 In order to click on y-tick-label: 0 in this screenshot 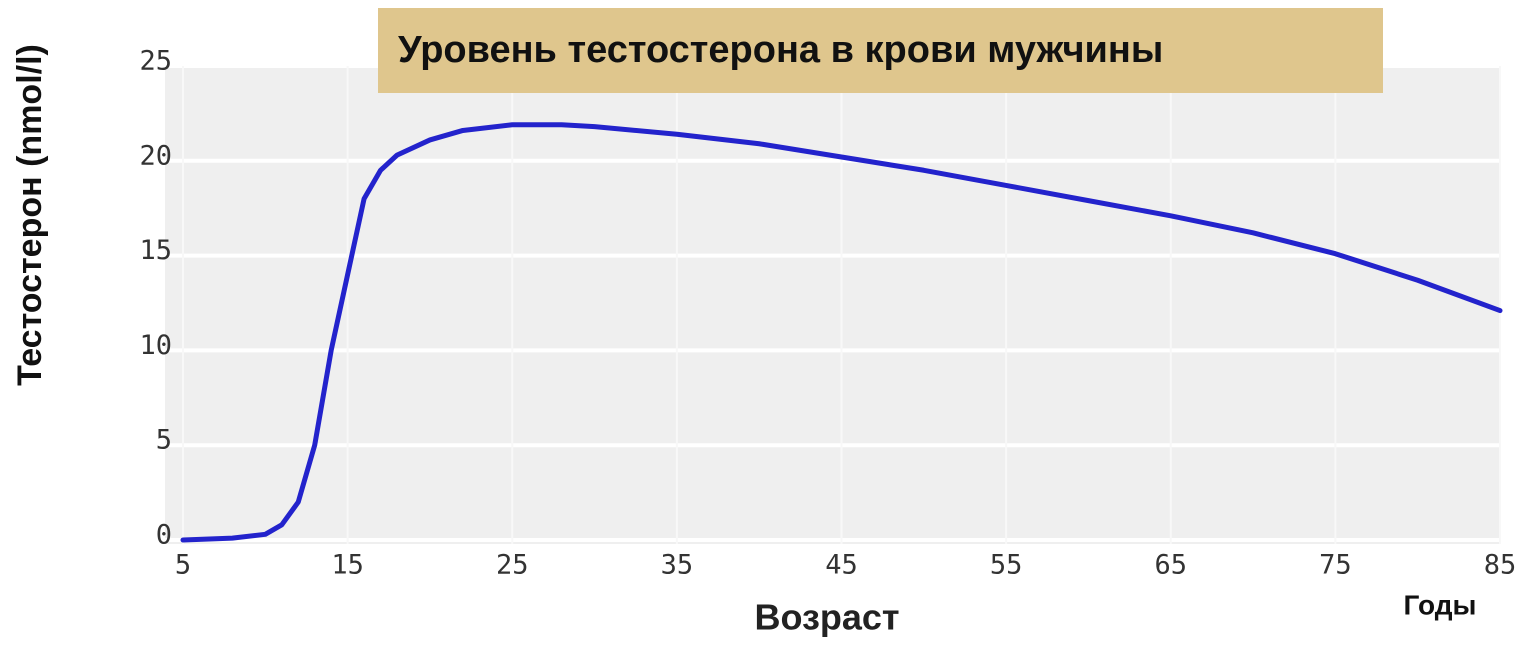, I will do `click(164, 535)`.